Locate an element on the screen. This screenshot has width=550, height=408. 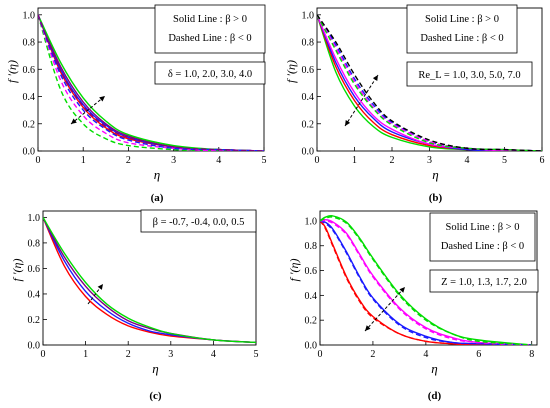
parameter-annotation: β = -0.7, -0.4, 0.0, 0.5 is located at coordinates (199, 222).